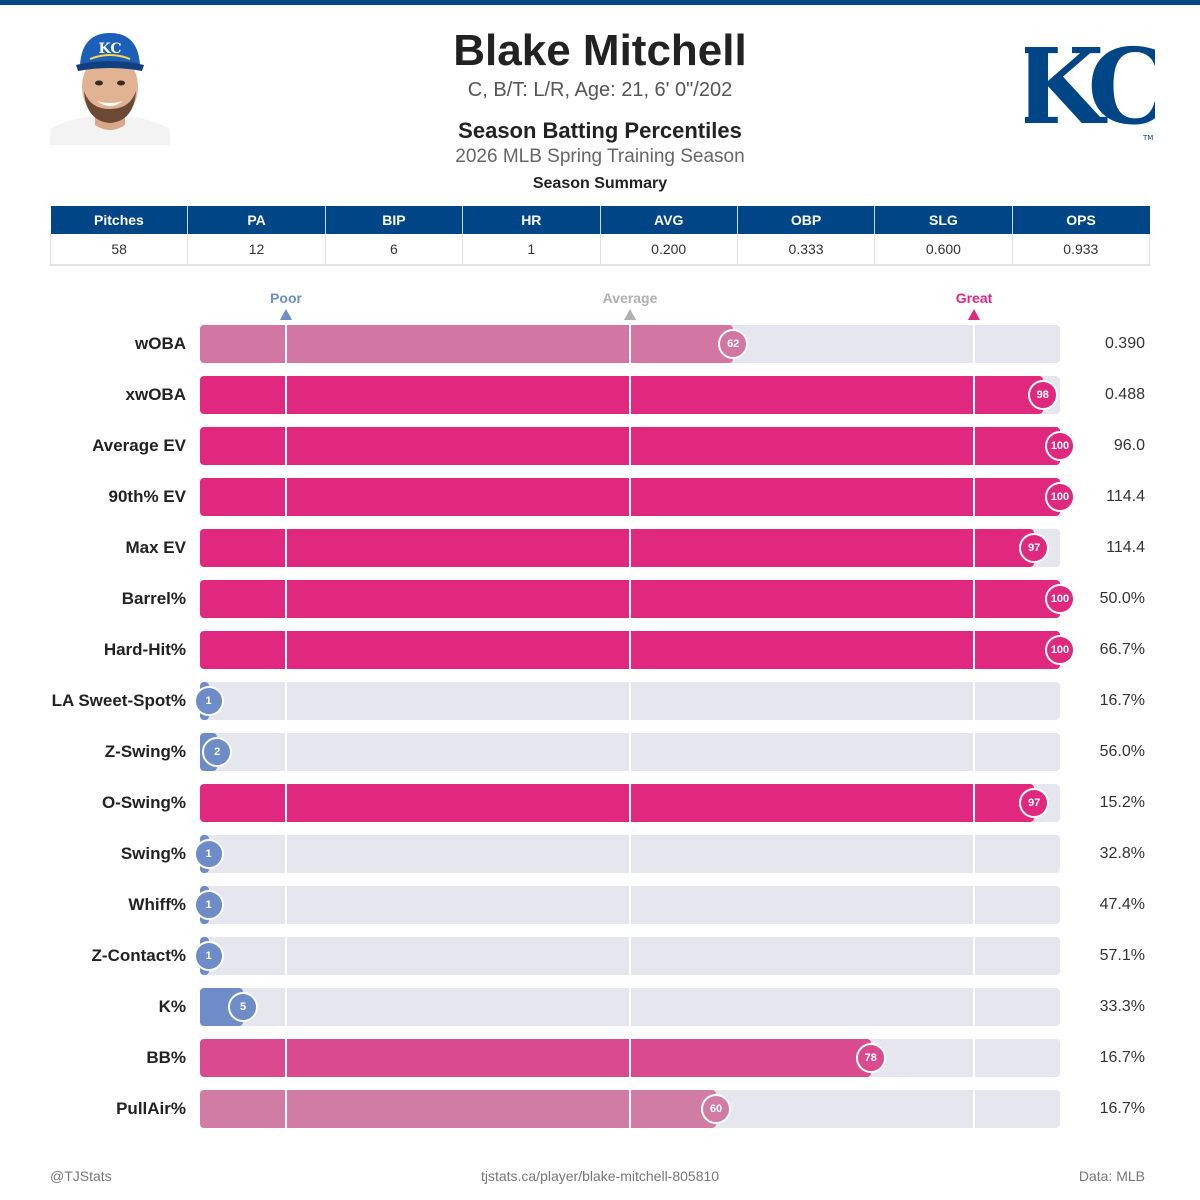 This screenshot has width=1200, height=1200. I want to click on percentile-row: PullAir% 60 16.7%, so click(600, 1109).